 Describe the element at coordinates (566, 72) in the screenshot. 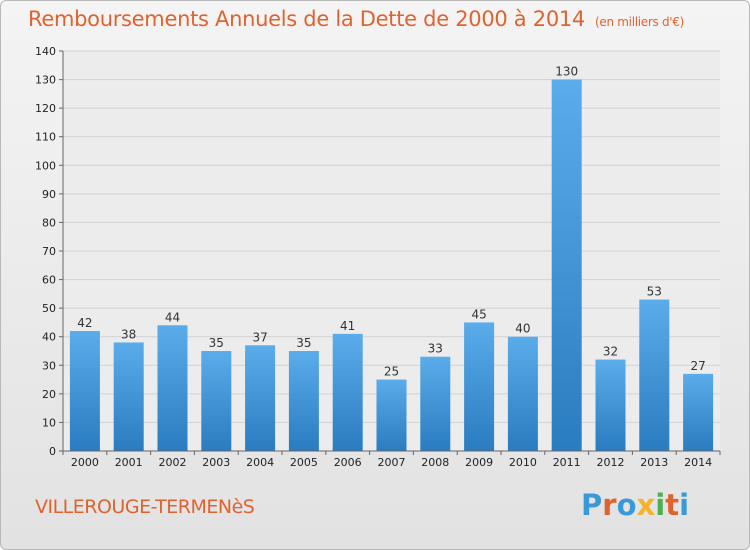

I see `data-label: 130` at that location.